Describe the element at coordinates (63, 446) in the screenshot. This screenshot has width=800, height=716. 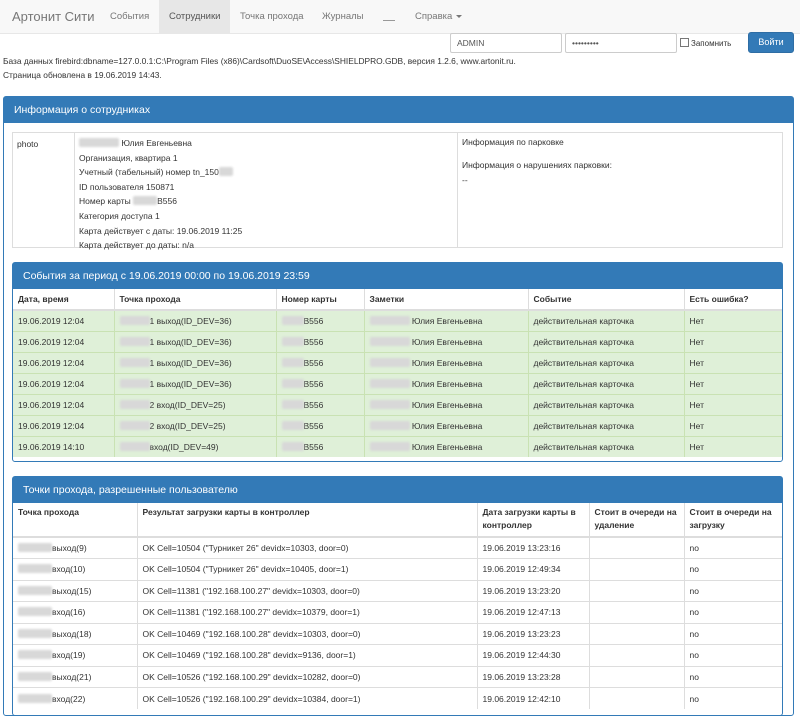
I see `cell-datetime: 19.06.2019 14:10` at that location.